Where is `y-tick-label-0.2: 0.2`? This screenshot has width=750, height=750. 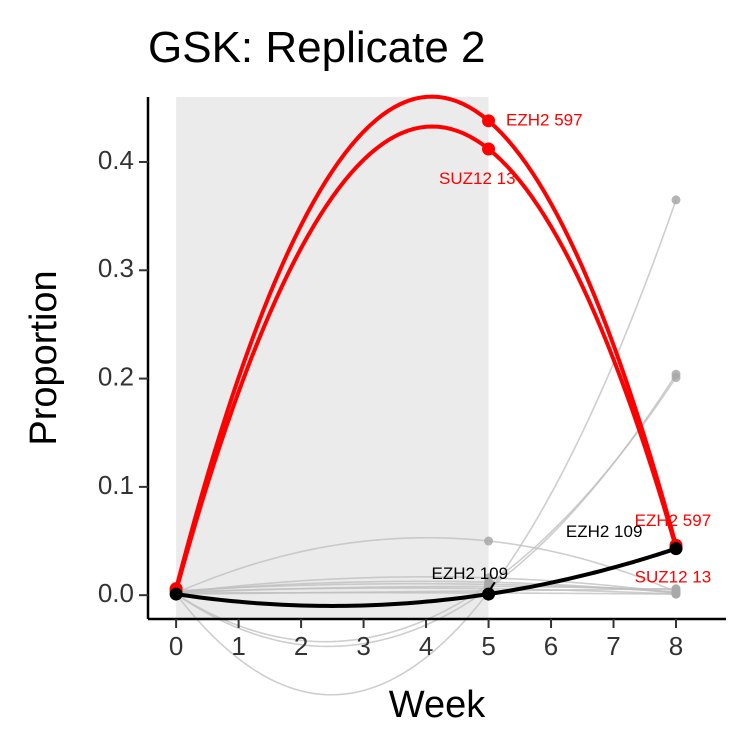
y-tick-label-0.2: 0.2 is located at coordinates (116, 376).